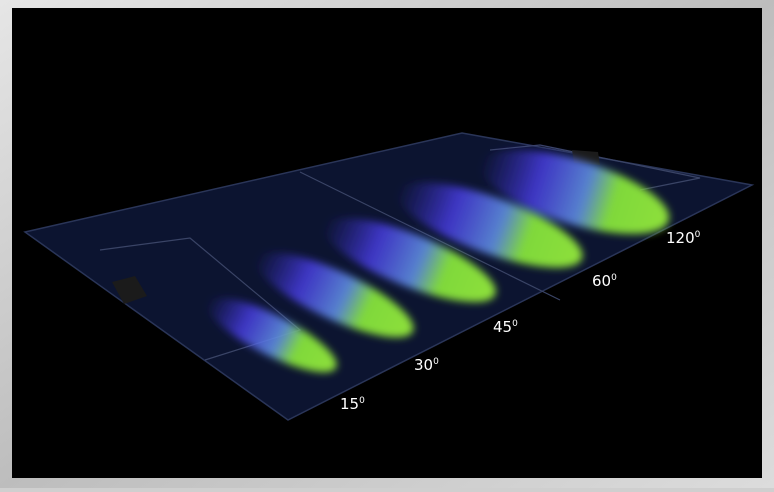 The width and height of the screenshot is (774, 492). I want to click on angle-value: 30, so click(423, 365).